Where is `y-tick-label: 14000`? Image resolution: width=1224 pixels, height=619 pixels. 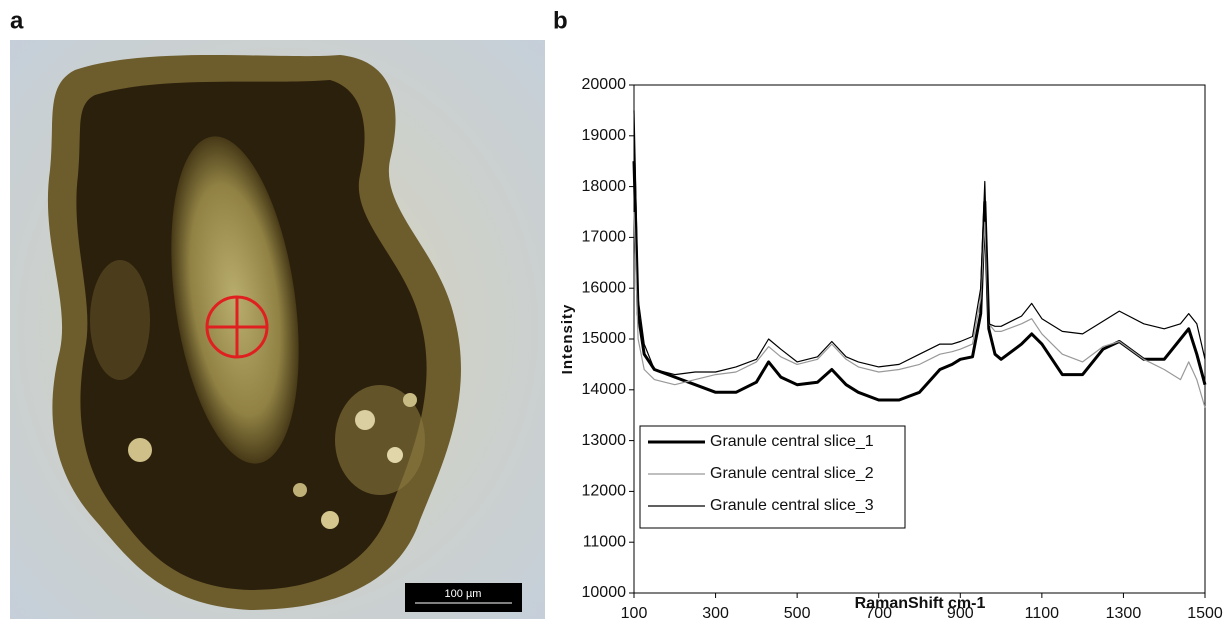
y-tick-label: 14000 is located at coordinates (604, 389).